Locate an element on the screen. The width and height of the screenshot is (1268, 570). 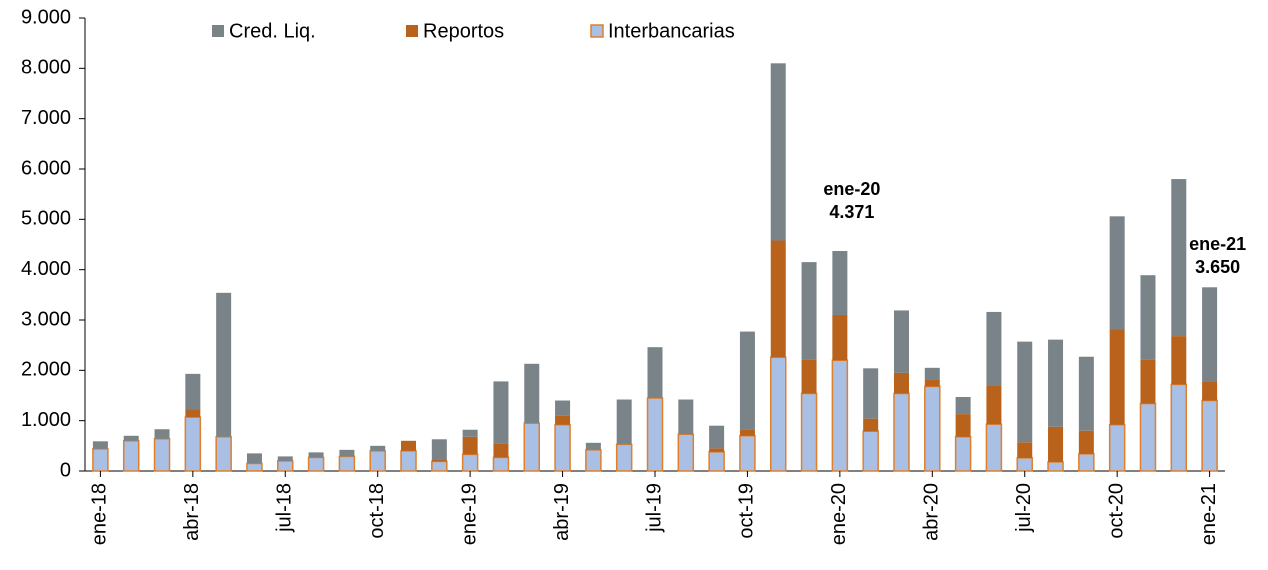
y-tick-label: 9.000 is located at coordinates (46, 17).